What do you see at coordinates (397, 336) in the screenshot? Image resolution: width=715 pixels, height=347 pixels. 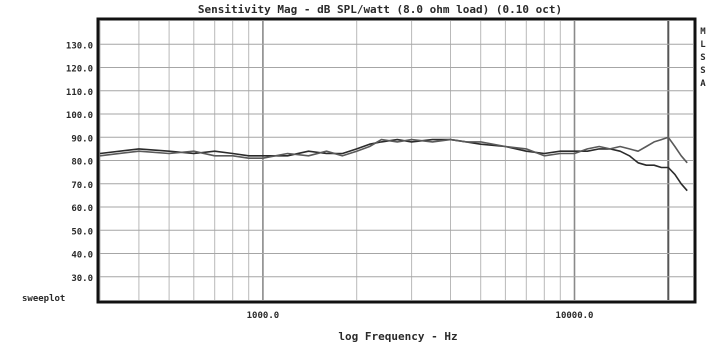 I see `x-axis-label: log Frequency - Hz` at bounding box center [397, 336].